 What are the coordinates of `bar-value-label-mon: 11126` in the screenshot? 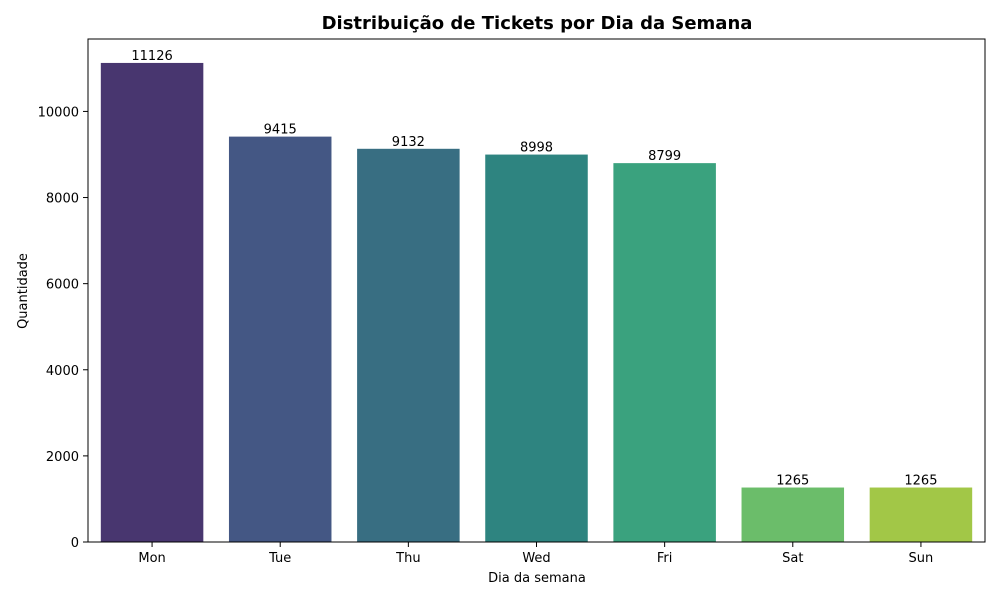 It's located at (151, 56).